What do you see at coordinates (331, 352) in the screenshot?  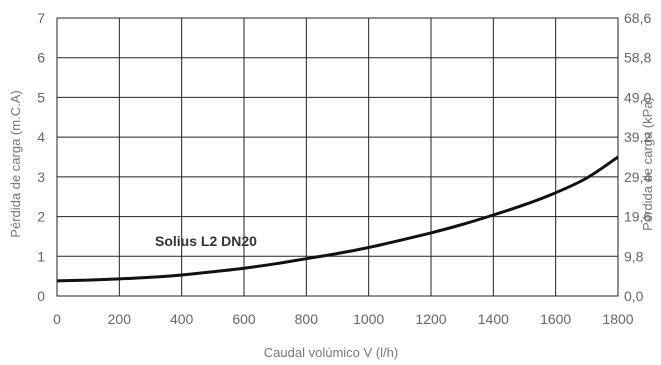 I see `x-axis-label: Caudal volúmico V (l/h)` at bounding box center [331, 352].